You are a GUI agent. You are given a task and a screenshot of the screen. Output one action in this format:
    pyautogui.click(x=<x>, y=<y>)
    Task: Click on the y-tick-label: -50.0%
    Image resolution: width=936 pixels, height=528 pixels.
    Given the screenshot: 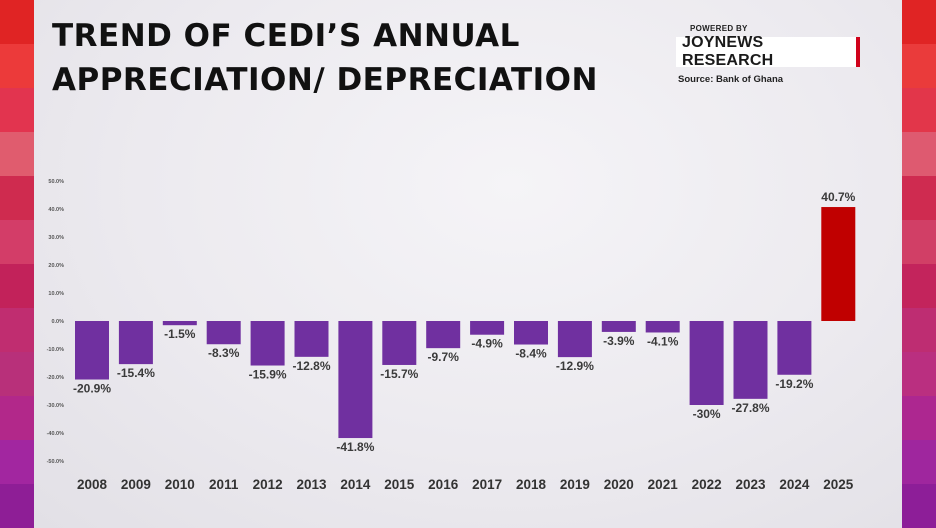 What is the action you would take?
    pyautogui.click(x=56, y=462)
    